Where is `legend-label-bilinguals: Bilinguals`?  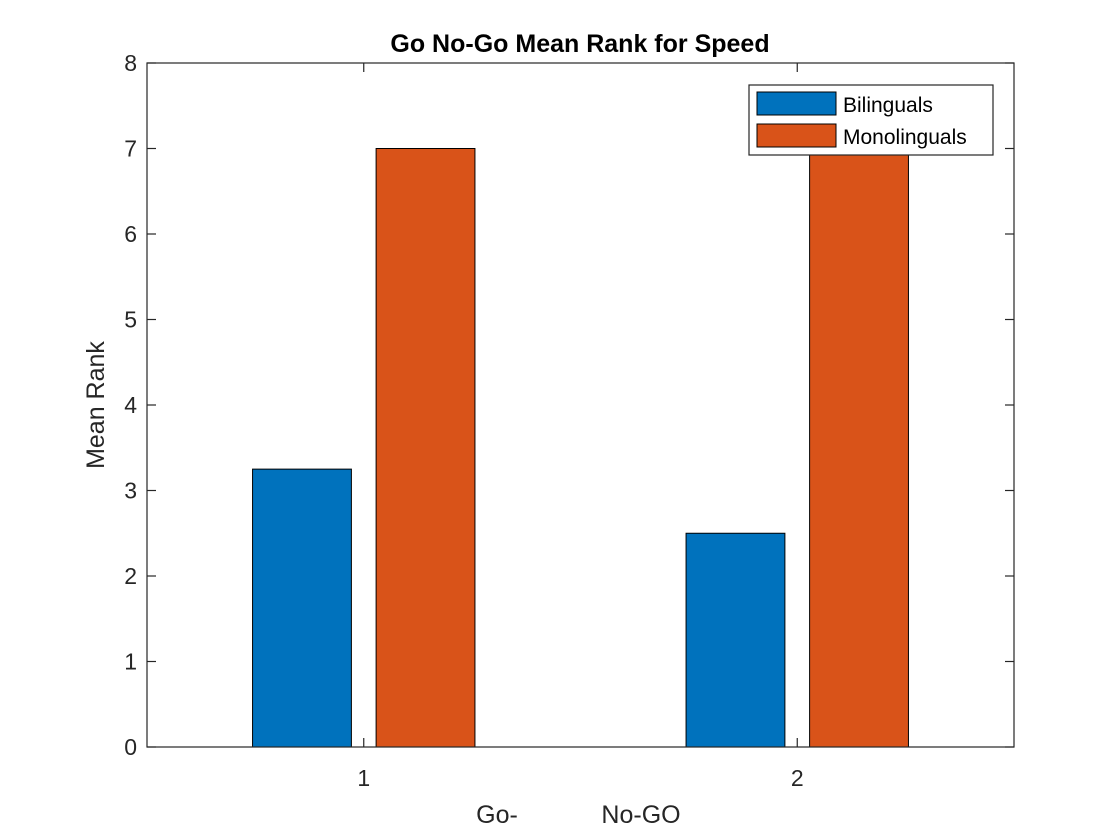
legend-label-bilinguals: Bilinguals is located at coordinates (888, 105).